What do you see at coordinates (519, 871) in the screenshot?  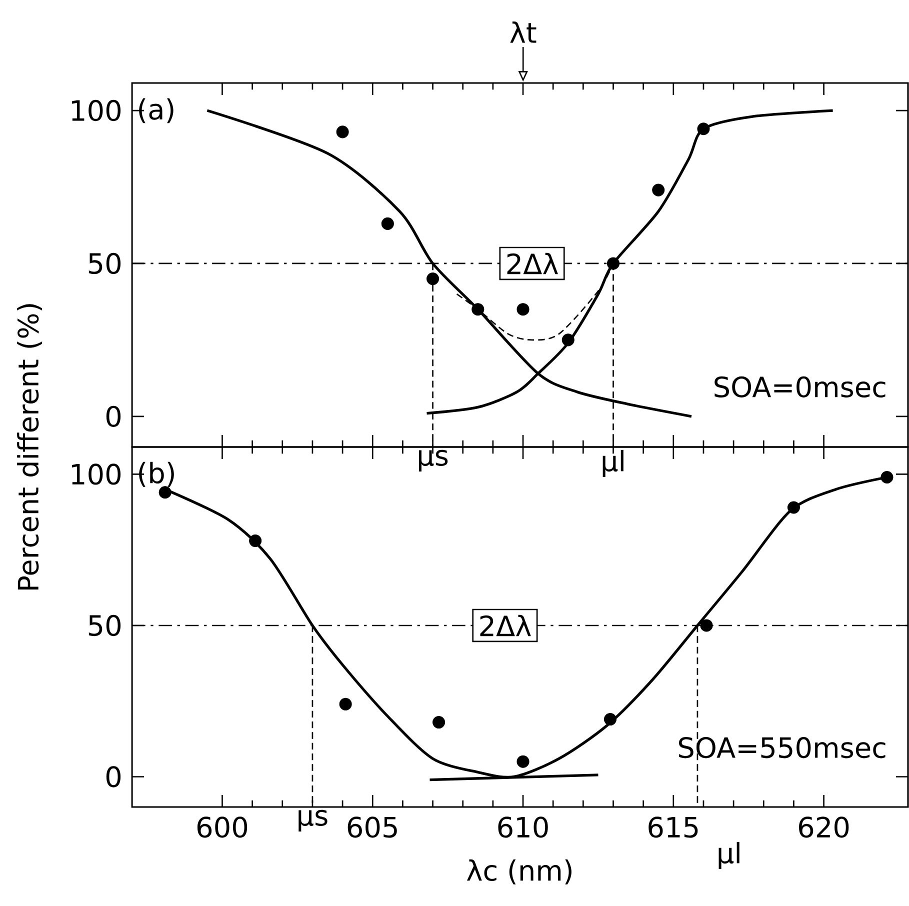 I see `x-axis-title: λc (nm)` at bounding box center [519, 871].